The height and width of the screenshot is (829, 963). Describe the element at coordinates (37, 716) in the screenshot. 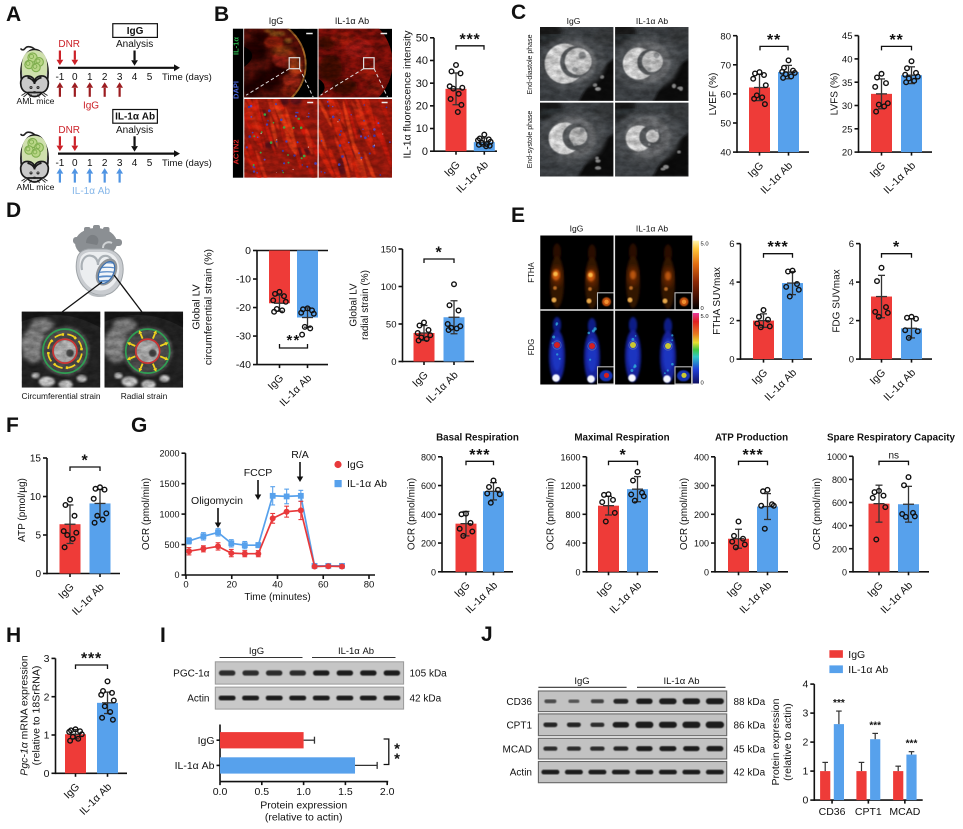

I see `svg-text: (relative to 18SrRNA)` at that location.